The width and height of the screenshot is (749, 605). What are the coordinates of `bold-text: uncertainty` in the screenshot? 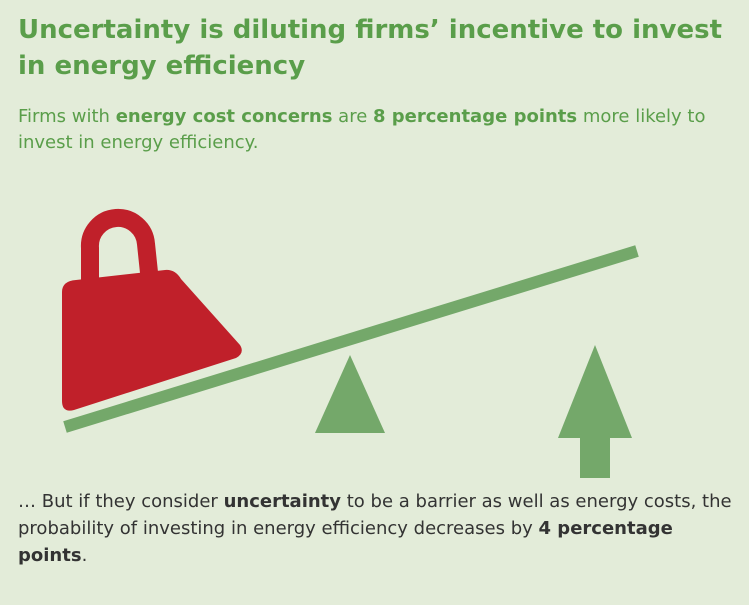 It's located at (282, 501).